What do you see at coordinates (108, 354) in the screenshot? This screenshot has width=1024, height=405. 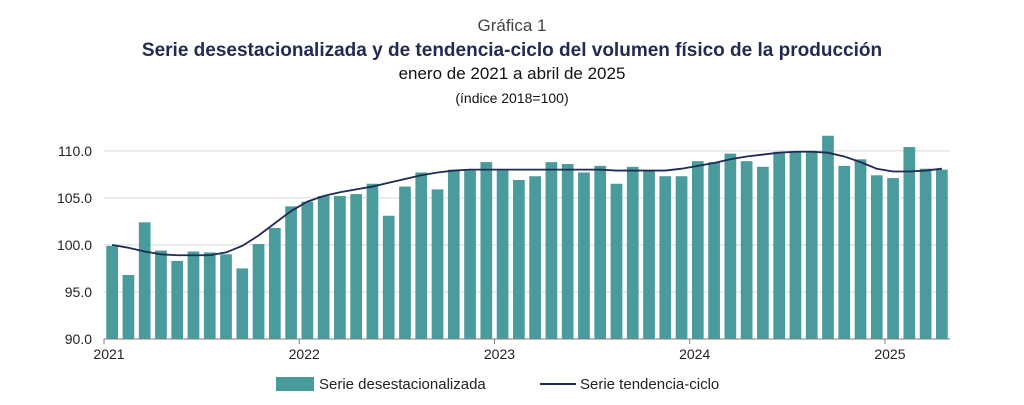 I see `x-tick-label: 2021` at bounding box center [108, 354].